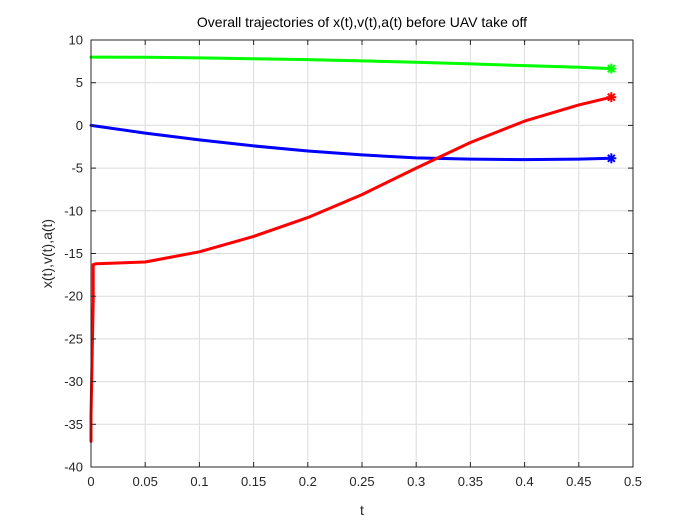  What do you see at coordinates (90, 481) in the screenshot?
I see `x-tick-label: 0` at bounding box center [90, 481].